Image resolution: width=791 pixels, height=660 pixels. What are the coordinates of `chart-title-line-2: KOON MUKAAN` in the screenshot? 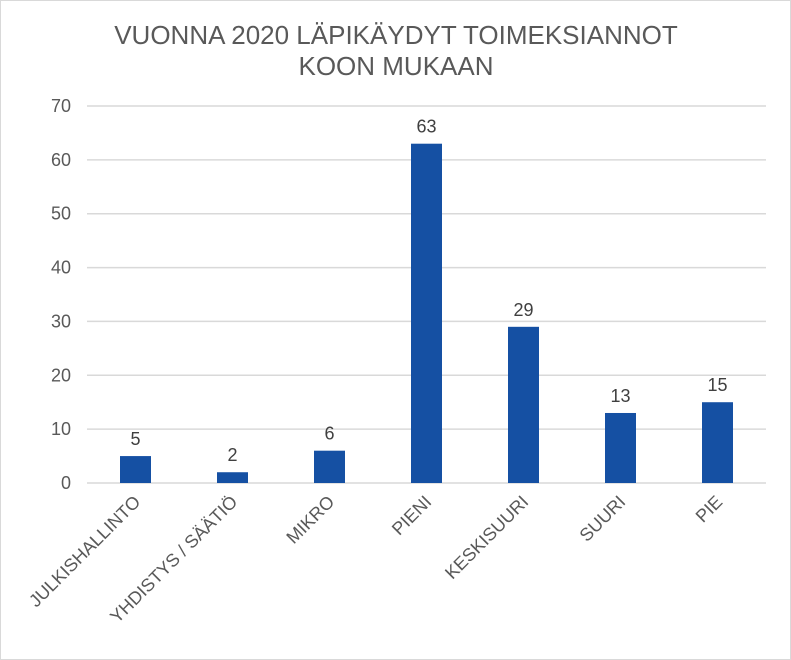 It's located at (395, 66).